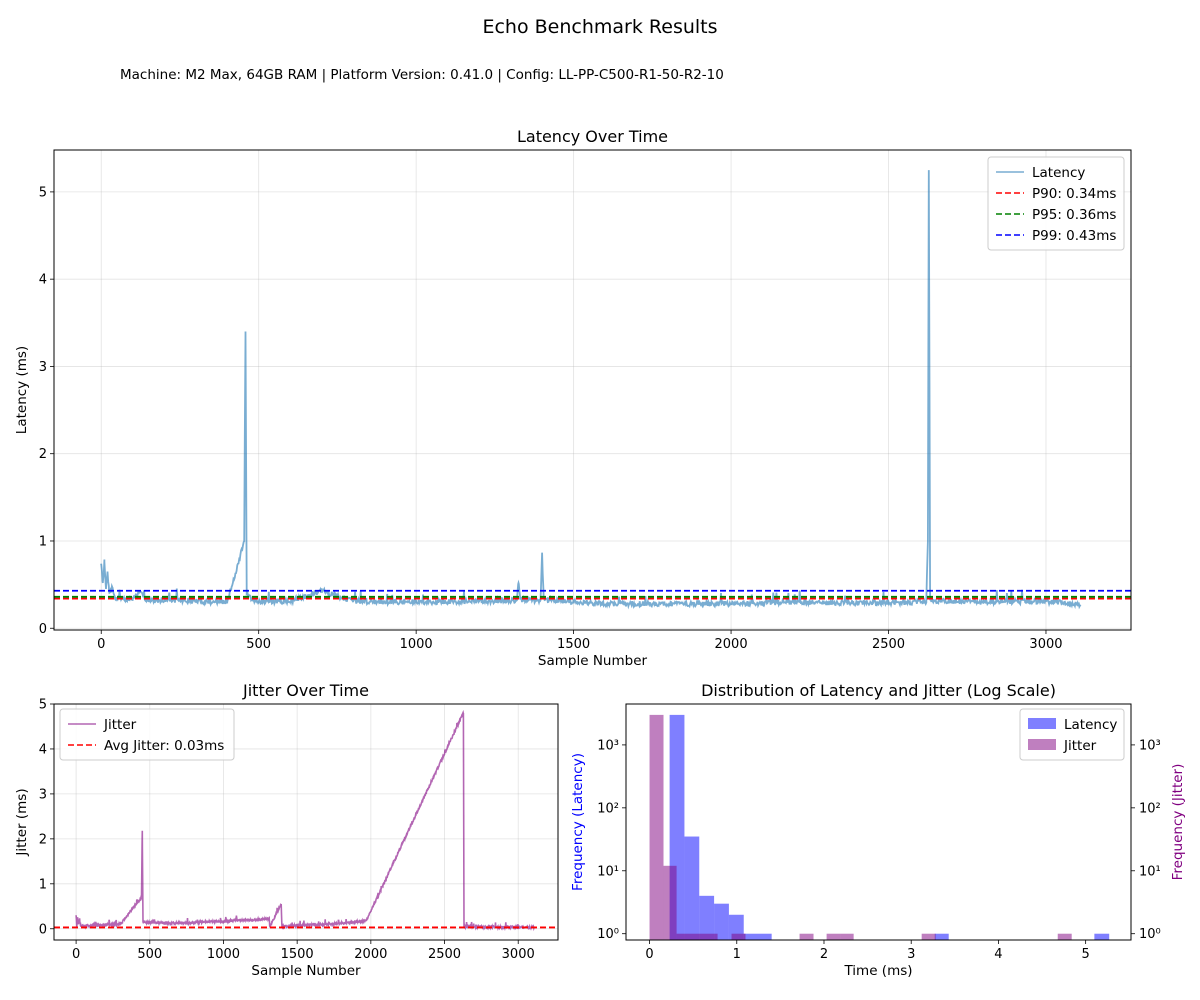  I want to click on y-tick-label: 10³, so click(608, 745).